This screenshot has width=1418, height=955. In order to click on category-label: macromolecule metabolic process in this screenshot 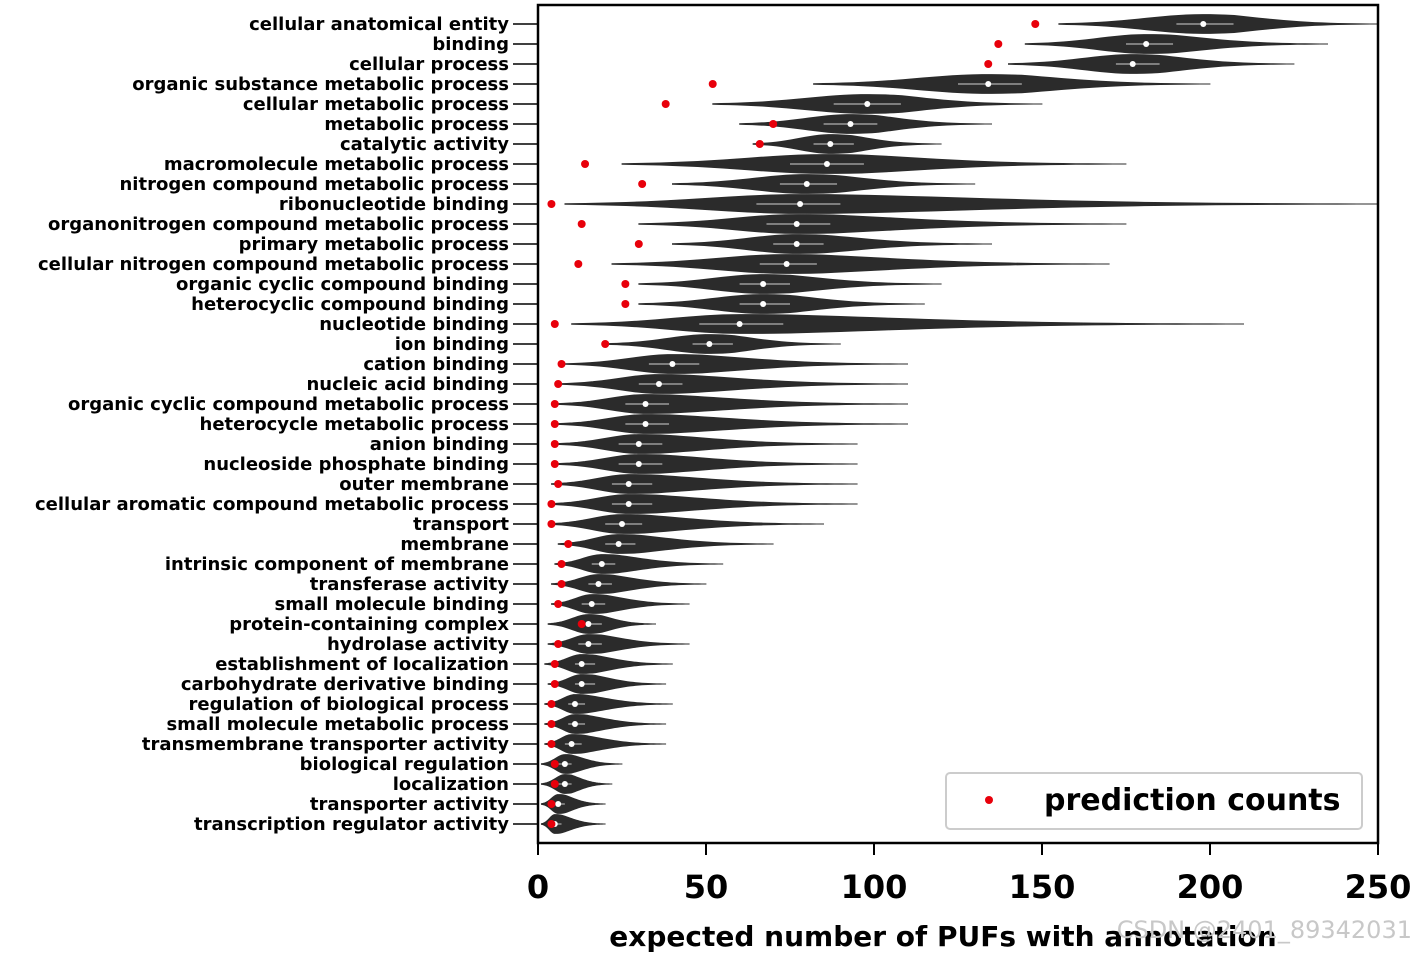, I will do `click(336, 164)`.